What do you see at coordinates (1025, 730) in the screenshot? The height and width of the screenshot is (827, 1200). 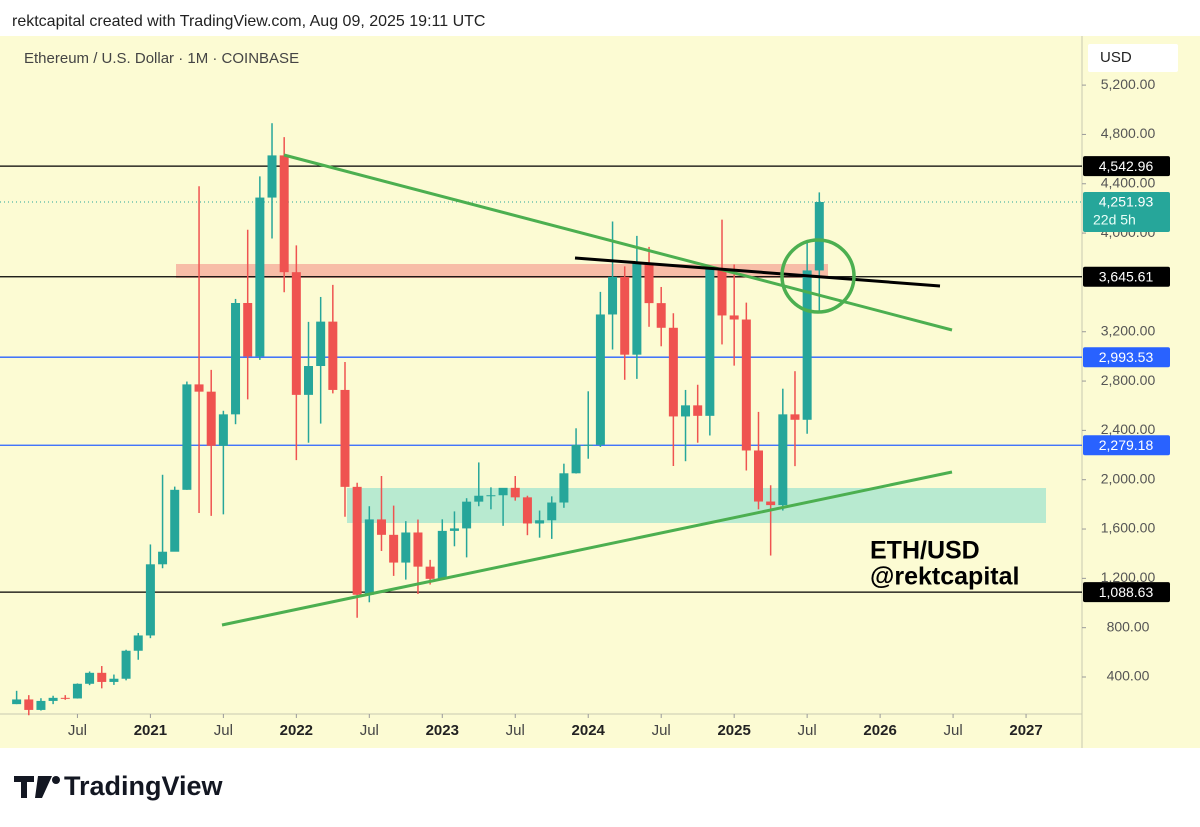 I see `x-tick-label: 2027` at bounding box center [1025, 730].